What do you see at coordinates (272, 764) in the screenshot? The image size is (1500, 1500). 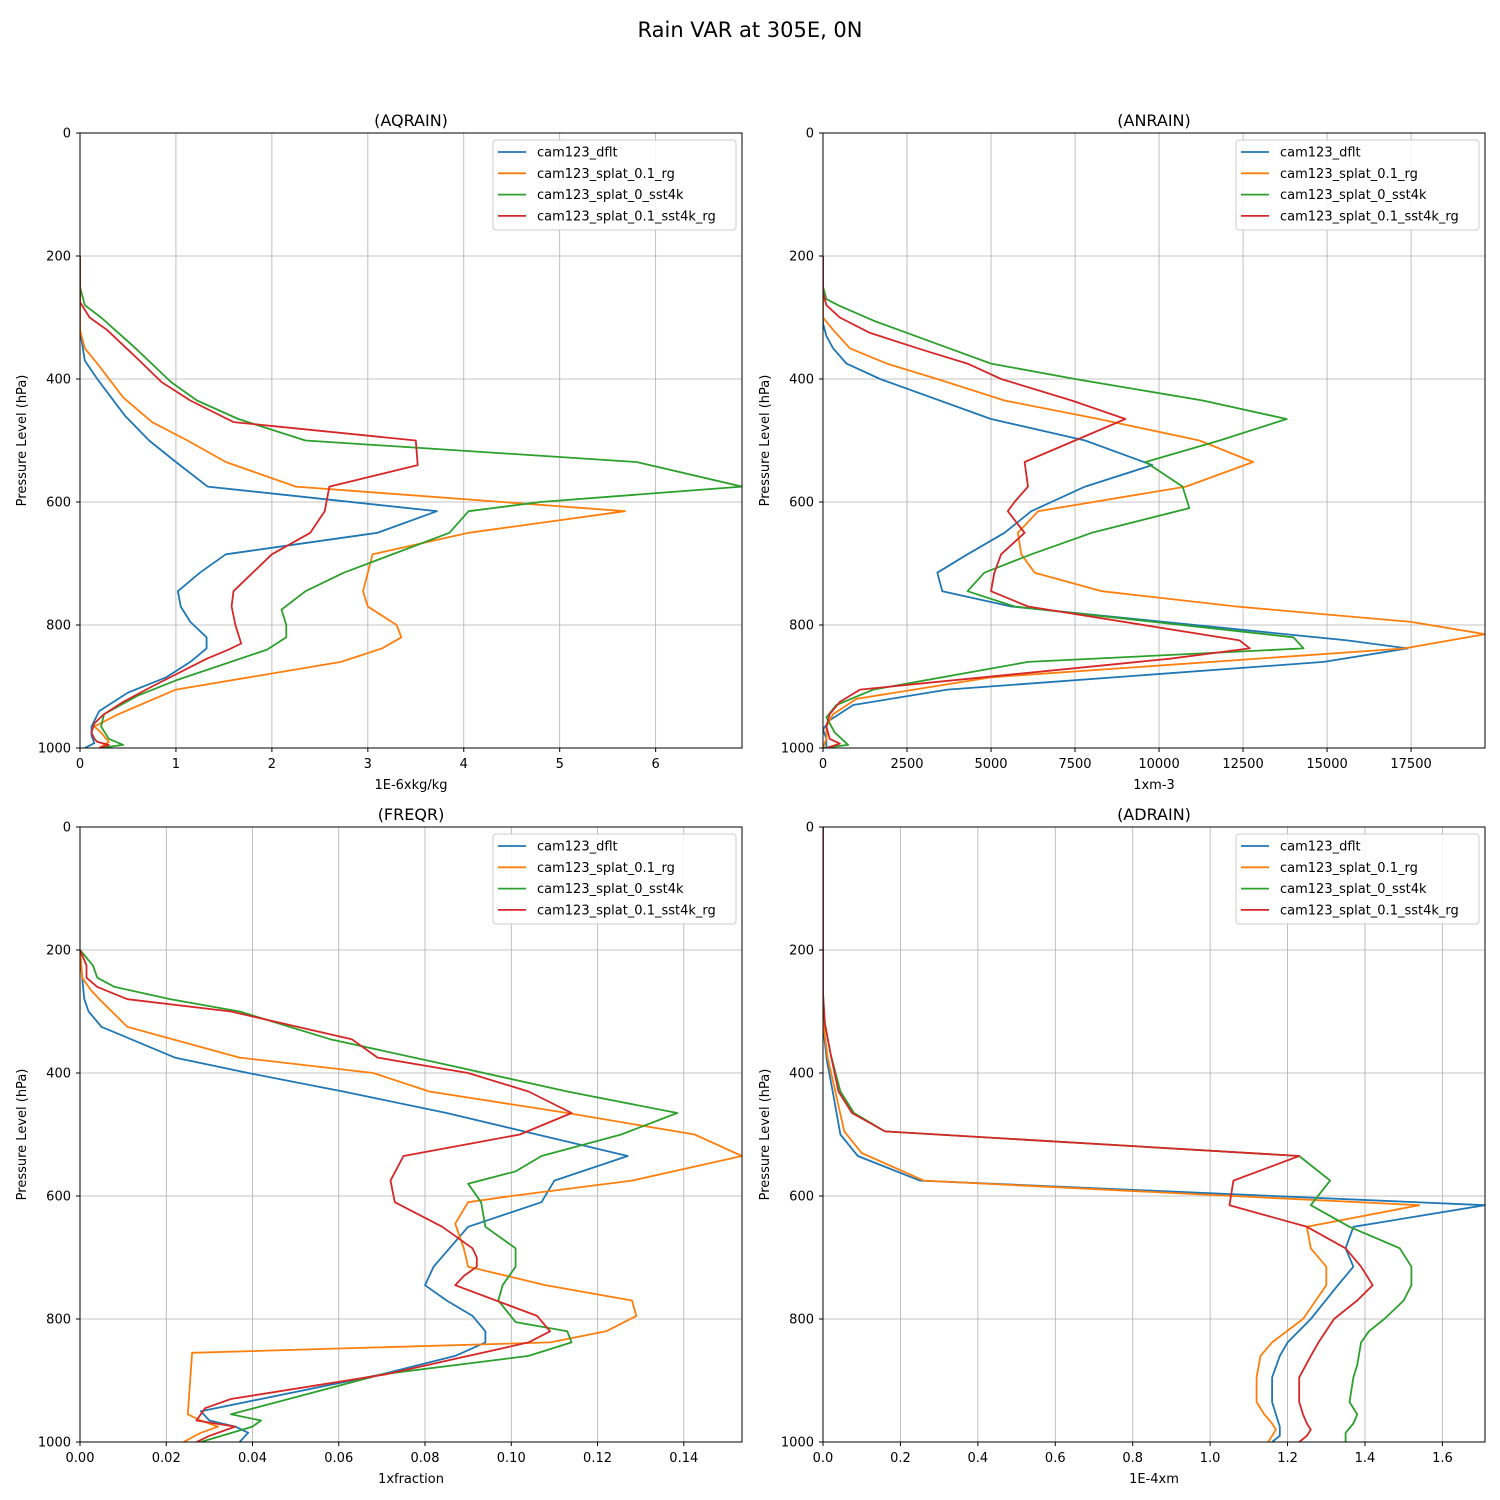 I see `x-tick-label: 2` at bounding box center [272, 764].